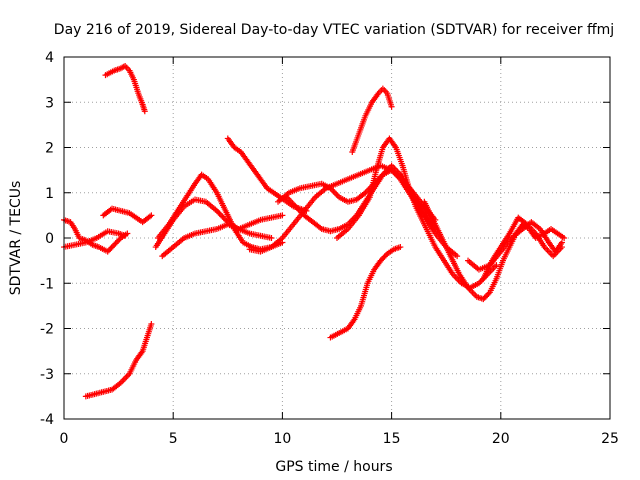  I want to click on x-tick-label: 0, so click(64, 439).